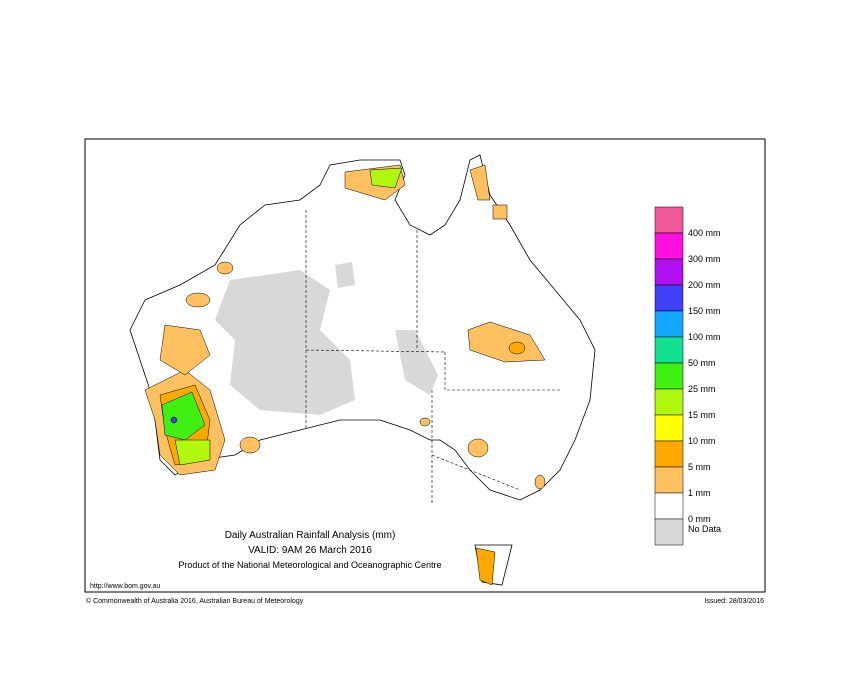 The image size is (850, 685). What do you see at coordinates (702, 363) in the screenshot?
I see `legend-label: 50 mm` at bounding box center [702, 363].